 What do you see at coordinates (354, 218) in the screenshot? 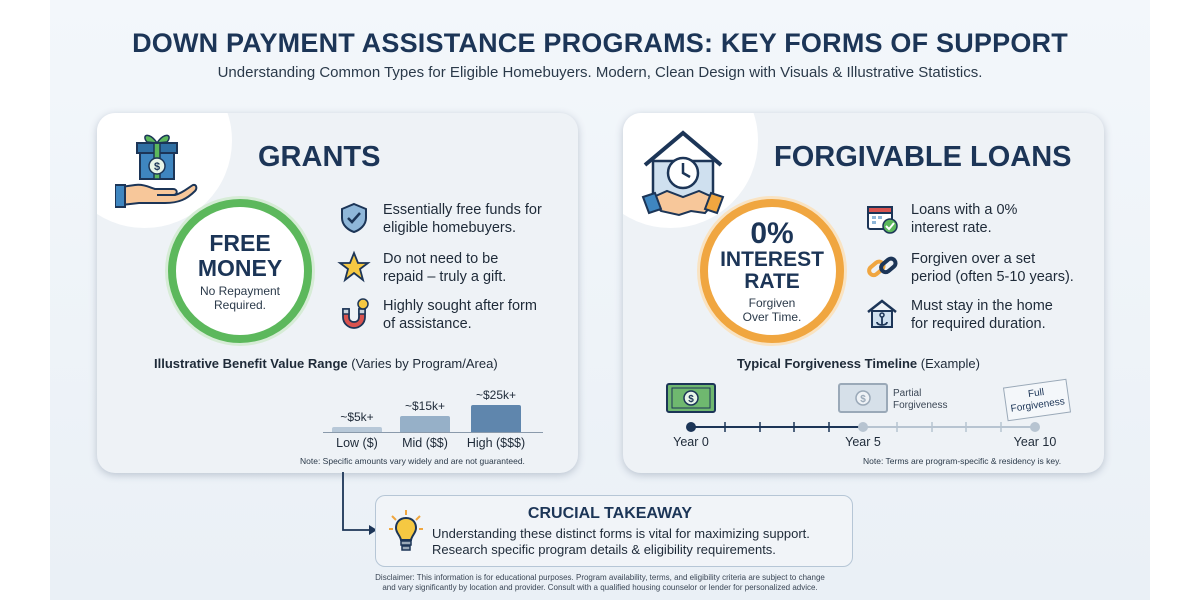
I see `shield-check-icon` at bounding box center [354, 218].